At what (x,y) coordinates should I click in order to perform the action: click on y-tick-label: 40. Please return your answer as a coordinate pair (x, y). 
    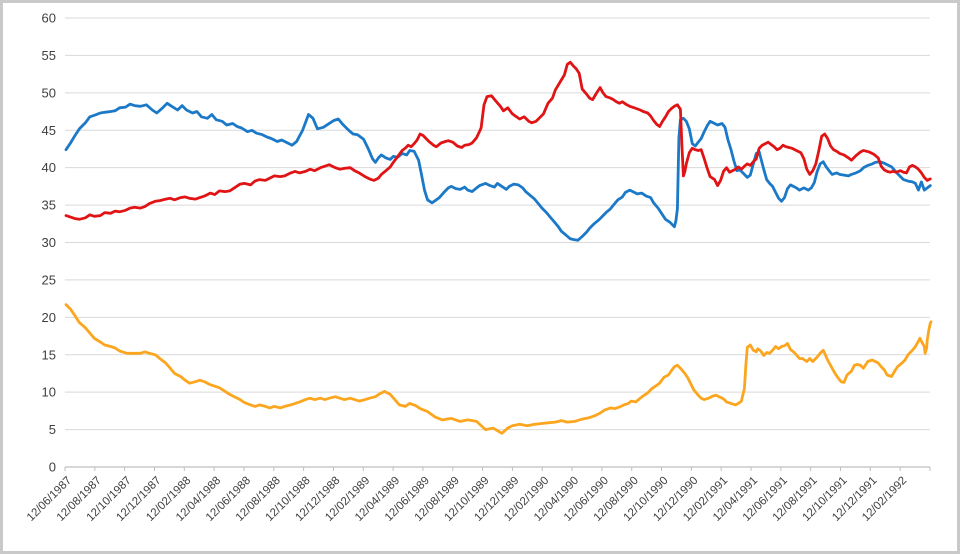
    Looking at the image, I should click on (49, 167).